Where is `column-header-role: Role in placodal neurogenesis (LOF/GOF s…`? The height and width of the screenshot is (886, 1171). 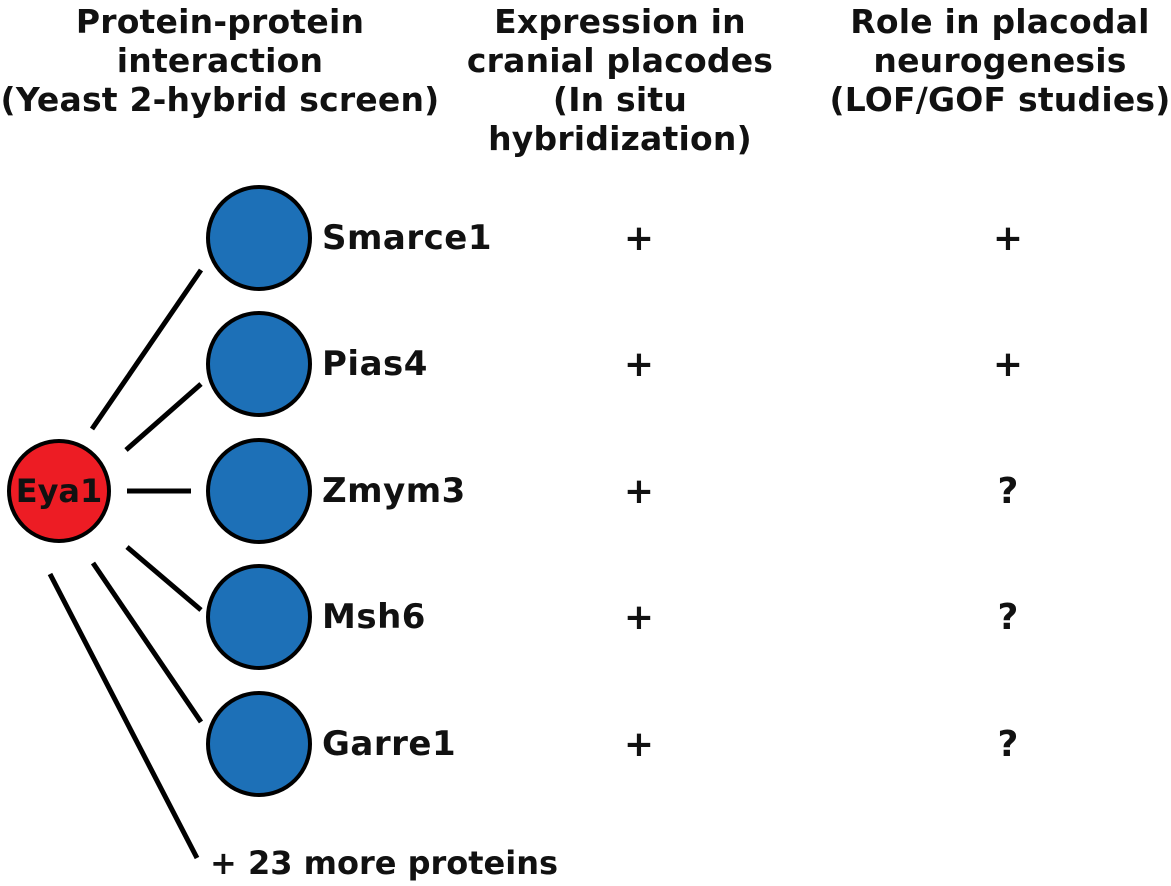
column-header-role: Role in placodal neurogenesis (LOF/GOF s… is located at coordinates (999, 60).